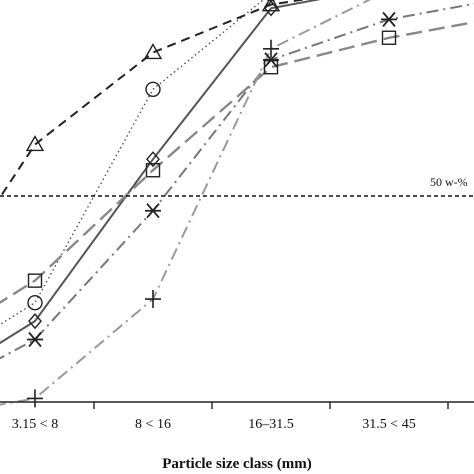 Image resolution: width=474 pixels, height=474 pixels. What do you see at coordinates (237, 464) in the screenshot?
I see `x-axis-title: Particle size class (mm)` at bounding box center [237, 464].